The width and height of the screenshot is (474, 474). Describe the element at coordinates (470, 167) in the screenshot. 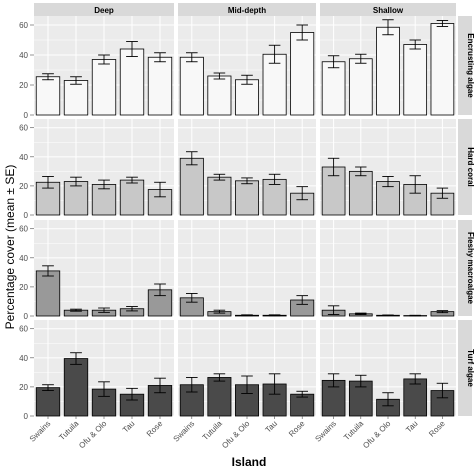

I see `row-strip-label: Hard coral` at that location.